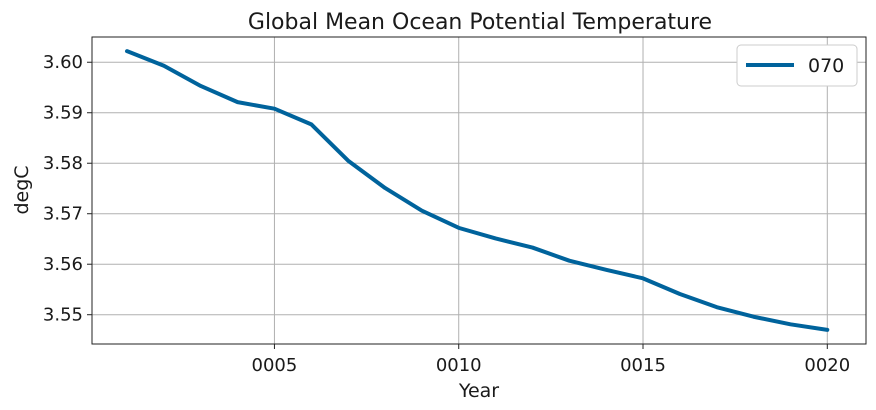  I want to click on chart-title: Global Mean Ocean Potential Temperature, so click(480, 22).